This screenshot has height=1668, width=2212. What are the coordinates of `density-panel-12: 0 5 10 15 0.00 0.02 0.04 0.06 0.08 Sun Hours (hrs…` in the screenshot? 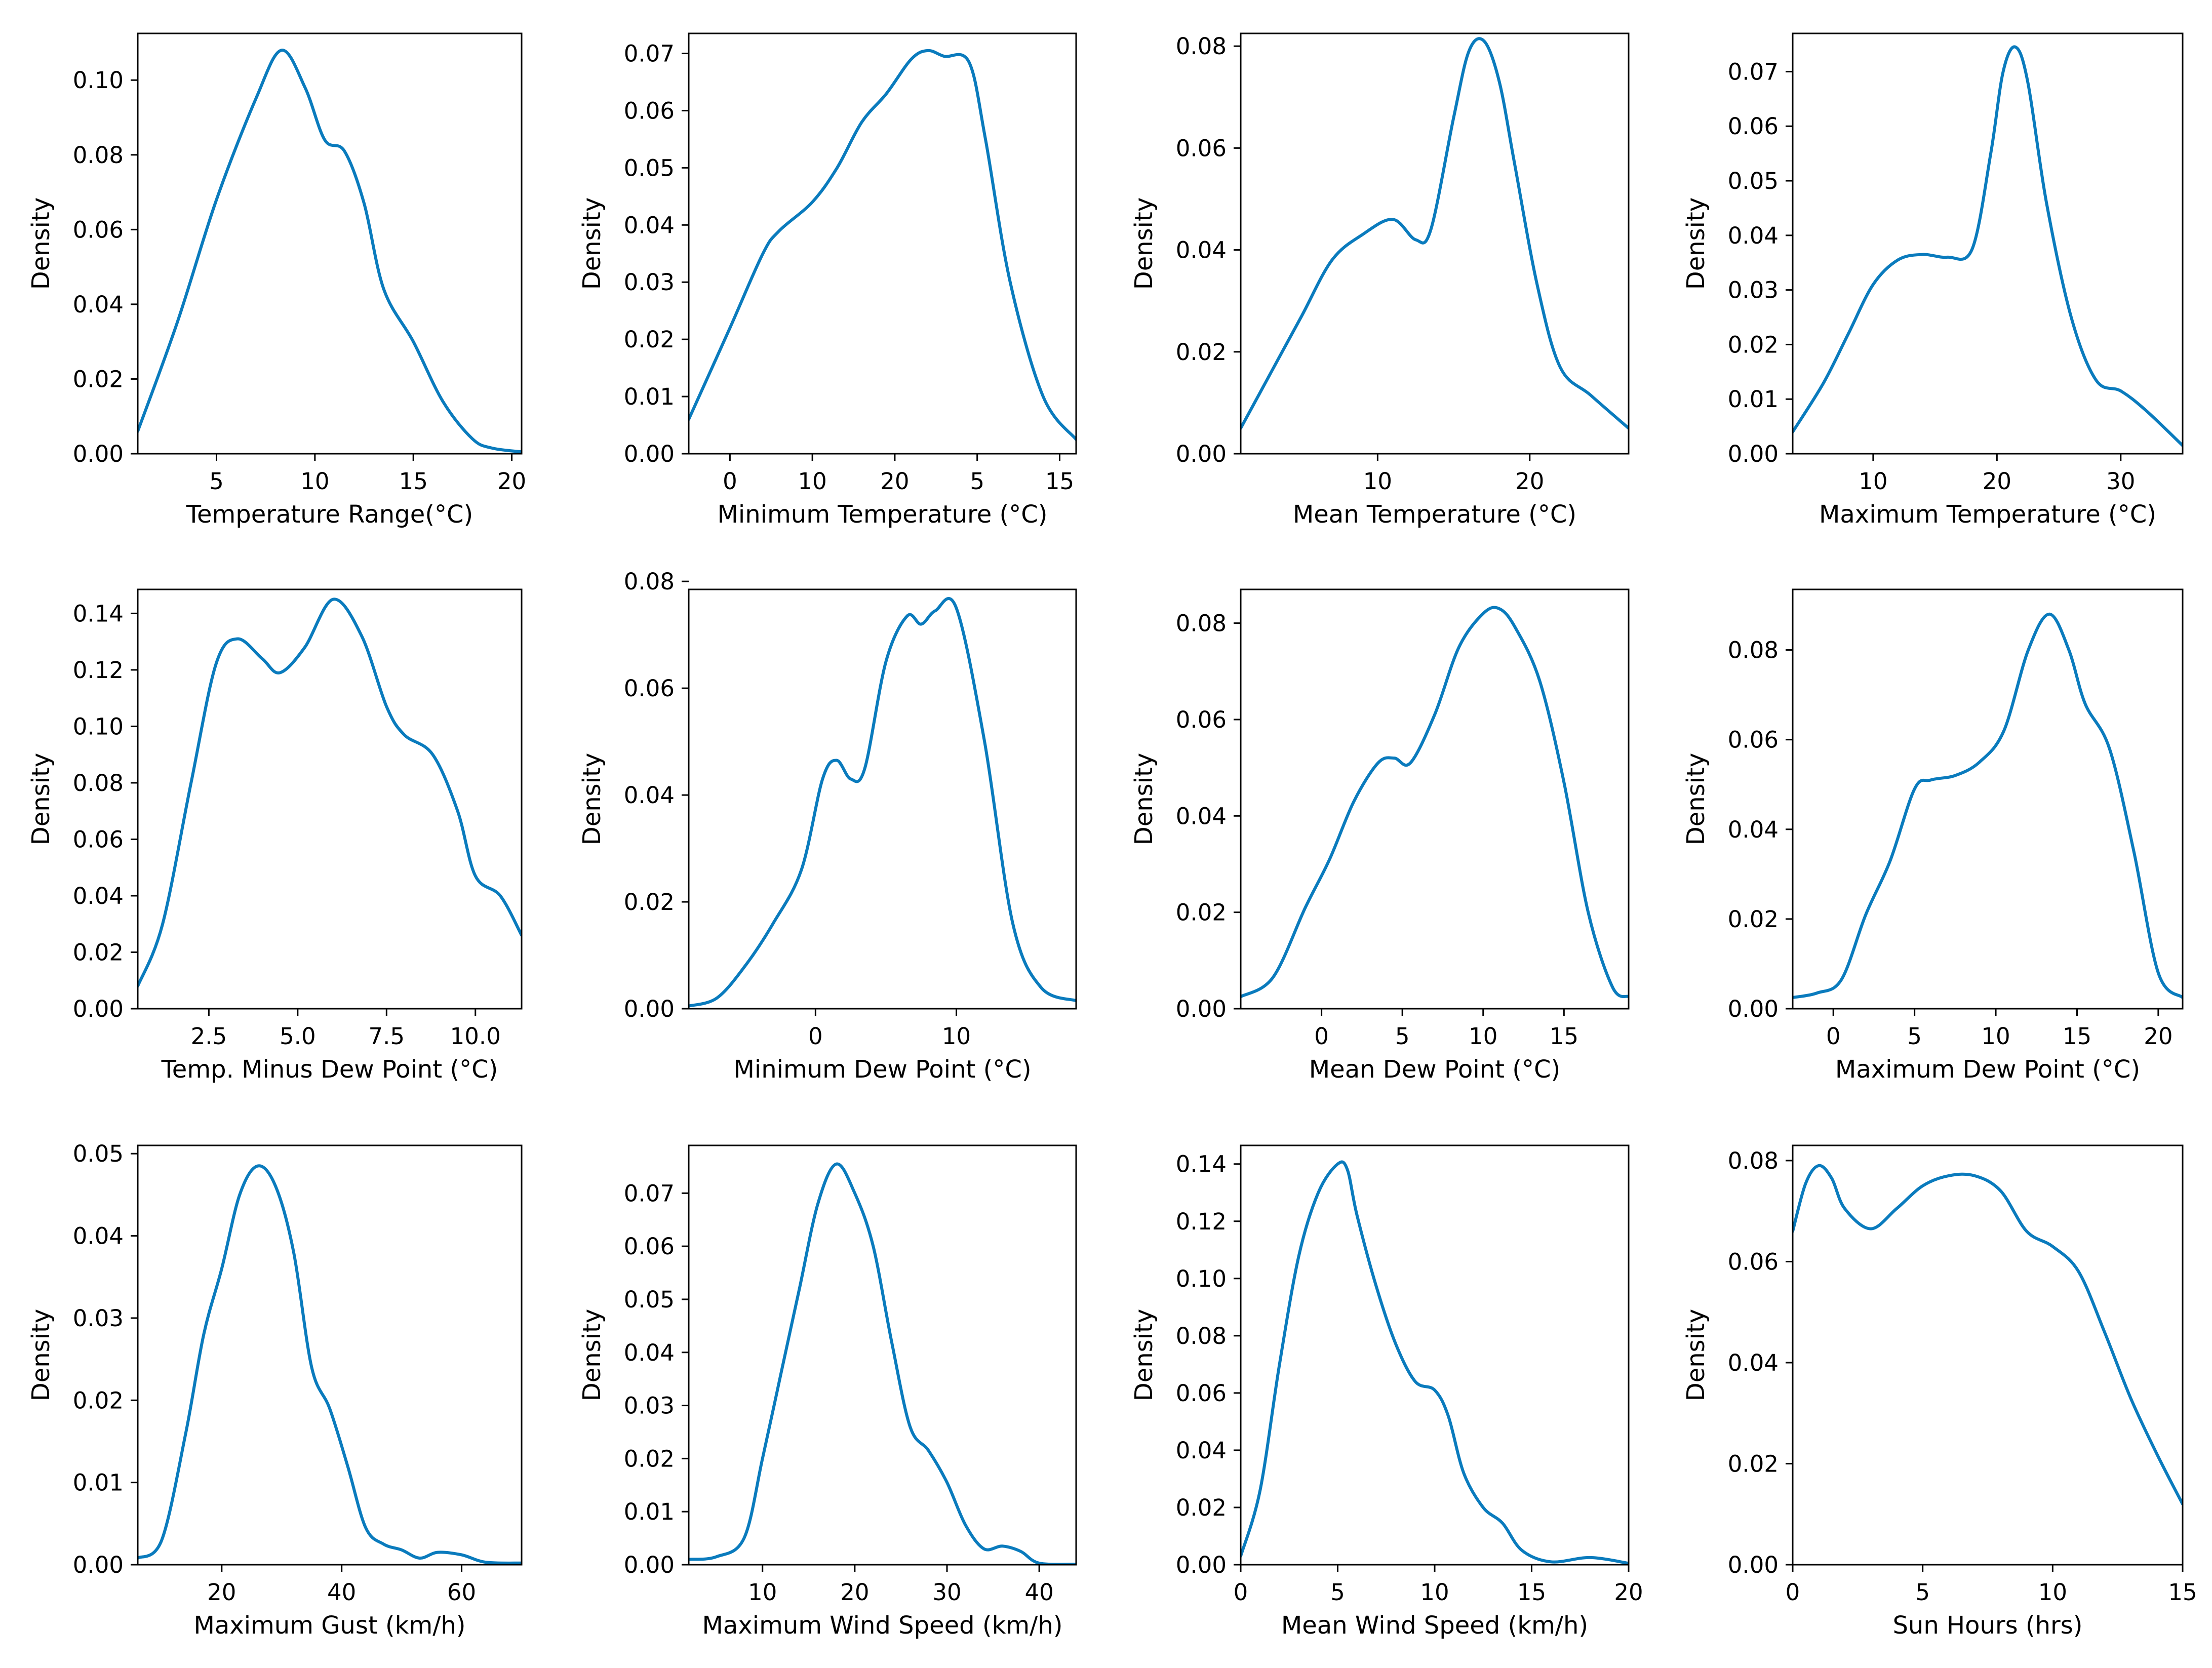 It's located at (1939, 1392).